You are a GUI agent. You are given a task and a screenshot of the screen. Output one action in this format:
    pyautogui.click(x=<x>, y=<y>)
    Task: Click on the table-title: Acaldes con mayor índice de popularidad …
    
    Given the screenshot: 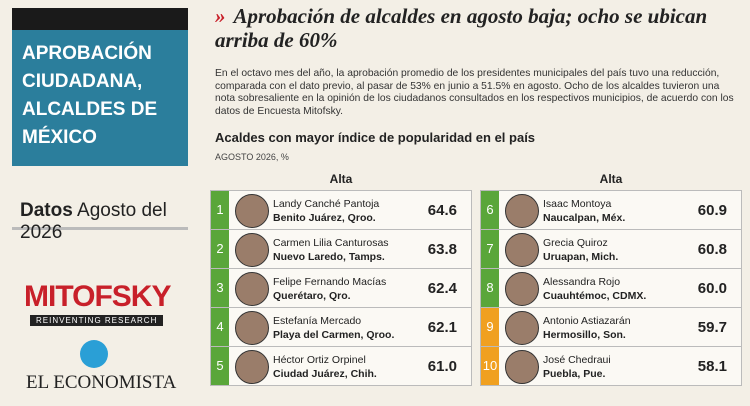 What is the action you would take?
    pyautogui.click(x=375, y=137)
    